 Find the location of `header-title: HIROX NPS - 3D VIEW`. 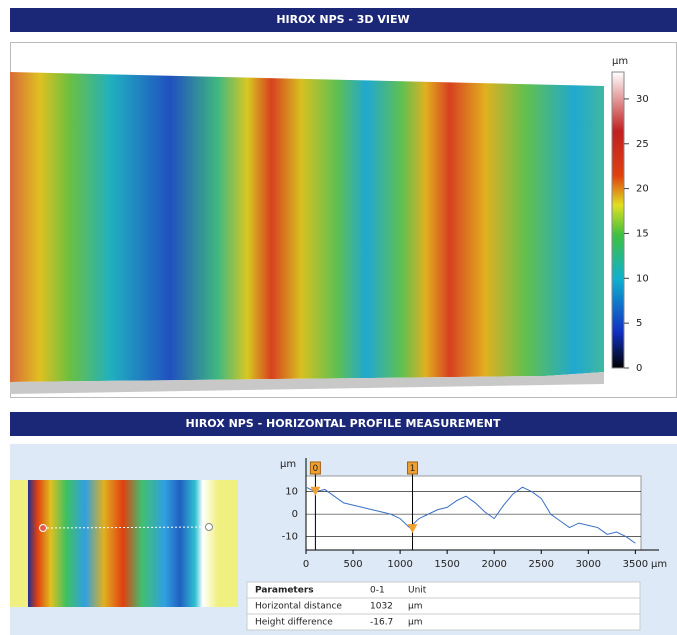

header-title: HIROX NPS - 3D VIEW is located at coordinates (342, 19).